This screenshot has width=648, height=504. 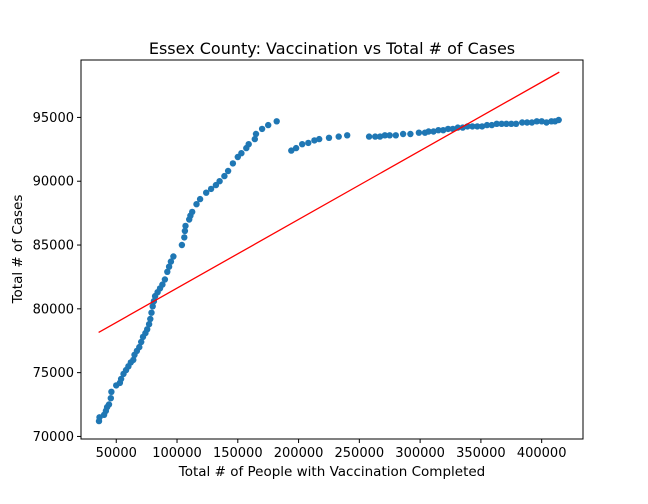 I want to click on y-tick-label: 95000, so click(x=53, y=118).